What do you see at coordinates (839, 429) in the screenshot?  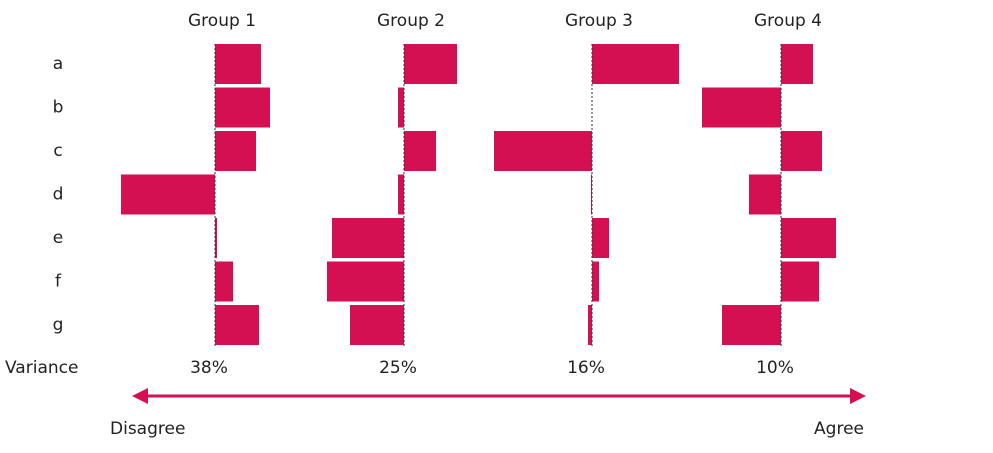 I see `annotation-right: Agree` at bounding box center [839, 429].